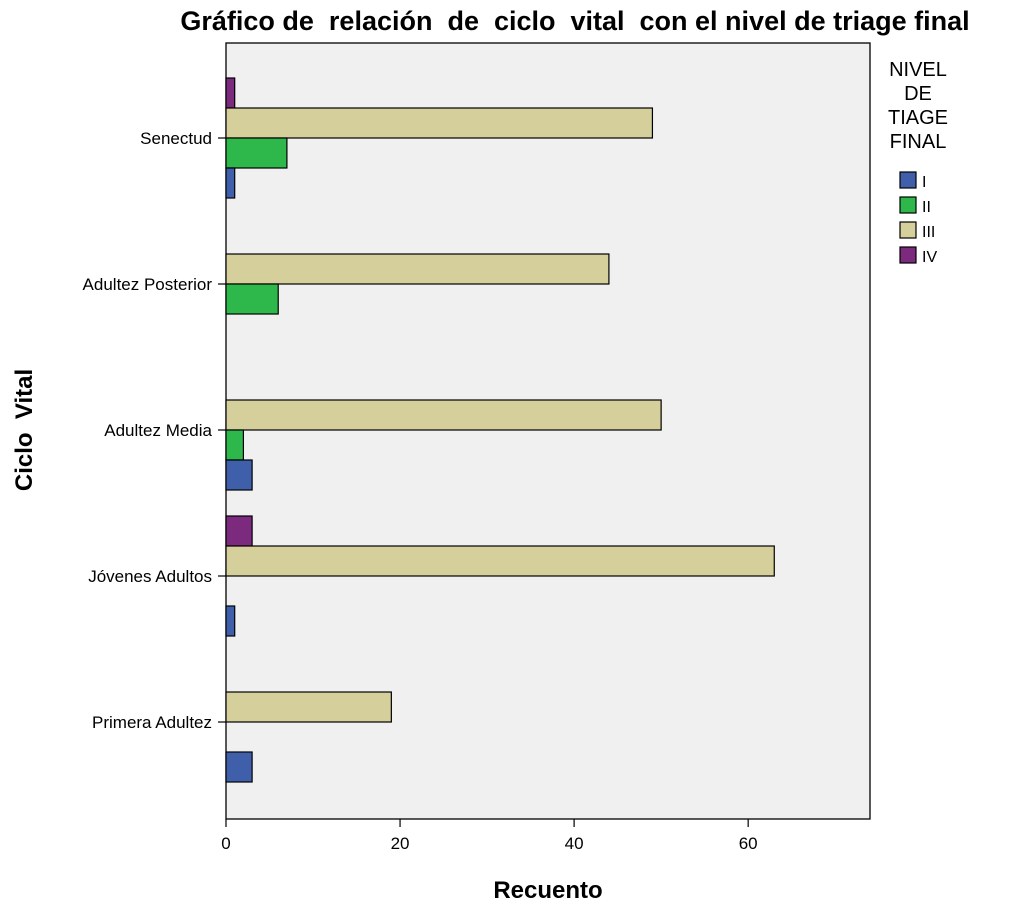 This screenshot has height=905, width=1012. I want to click on y-tick-label-jovenes-adultos: Jóvenes Adultos, so click(150, 576).